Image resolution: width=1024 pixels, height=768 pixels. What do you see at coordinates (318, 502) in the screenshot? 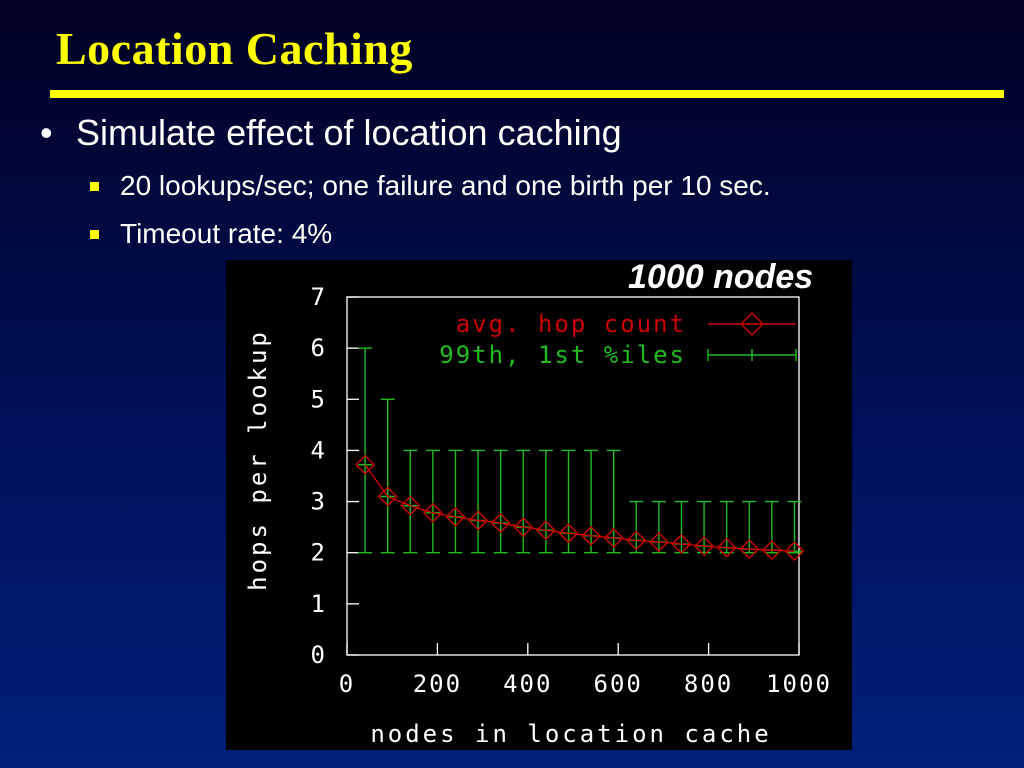
I see `y-tick-label: 3` at bounding box center [318, 502].